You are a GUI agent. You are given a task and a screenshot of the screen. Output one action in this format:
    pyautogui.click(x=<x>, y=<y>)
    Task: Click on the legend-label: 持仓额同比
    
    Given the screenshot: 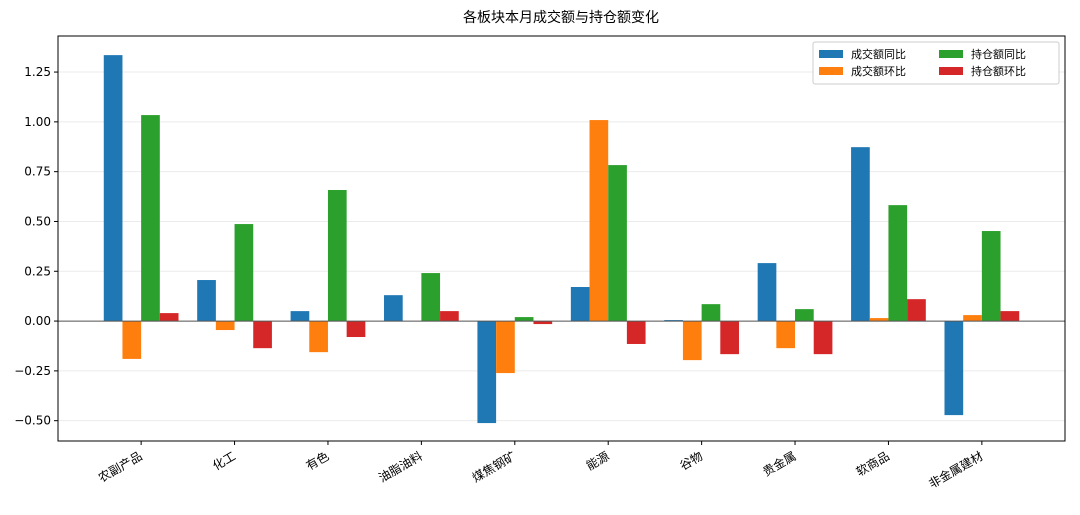 What is the action you would take?
    pyautogui.click(x=998, y=54)
    